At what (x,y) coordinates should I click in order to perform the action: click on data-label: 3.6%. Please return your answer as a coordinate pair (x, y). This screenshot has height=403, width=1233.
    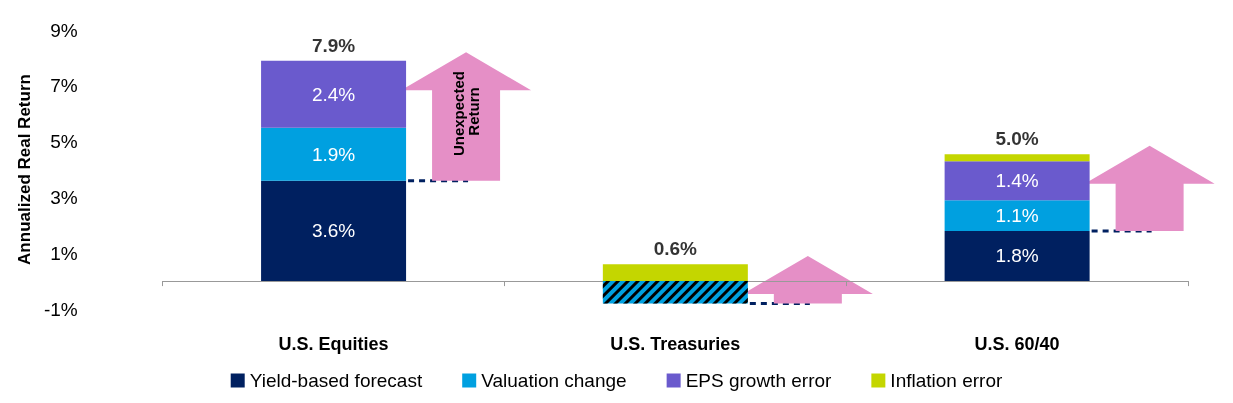
    Looking at the image, I should click on (333, 231).